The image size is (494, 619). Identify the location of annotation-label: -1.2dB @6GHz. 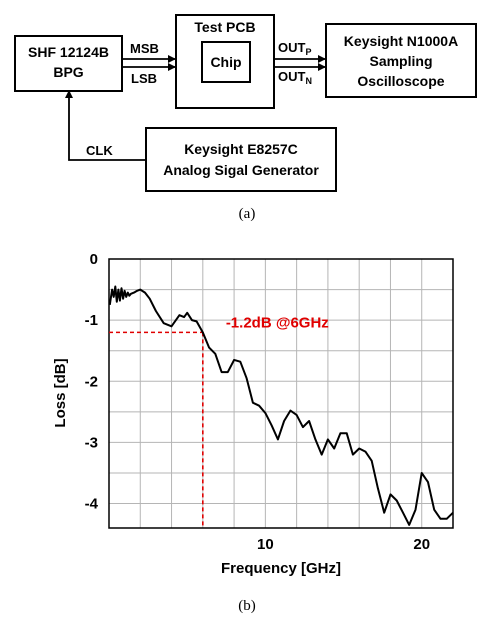
(277, 322).